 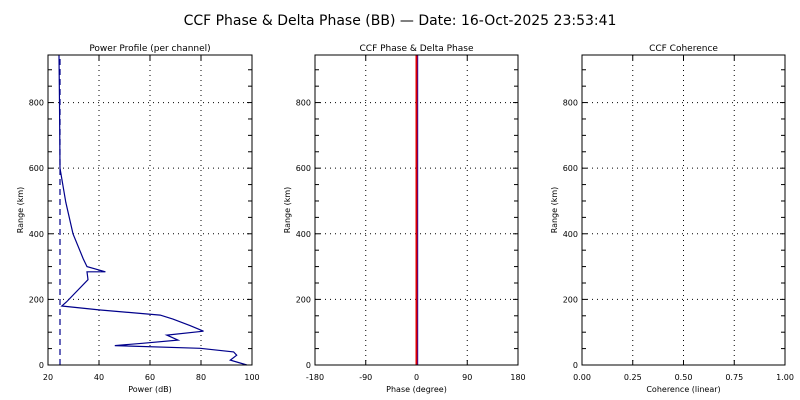 I want to click on x-tick-label: 180, so click(x=517, y=377).